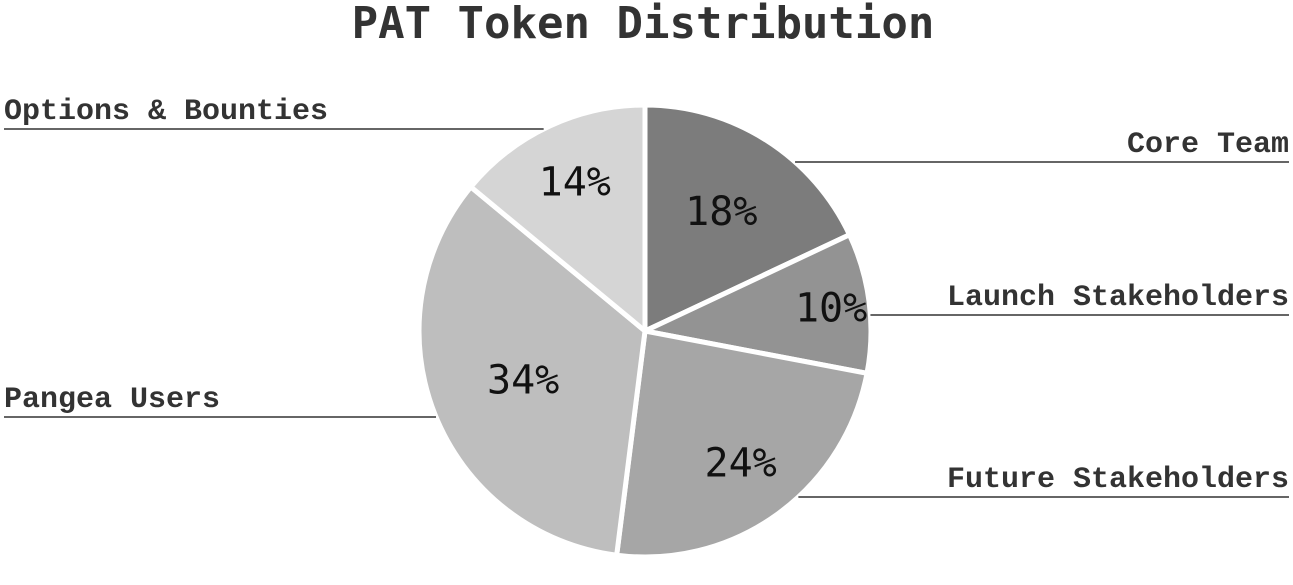 The width and height of the screenshot is (1293, 585). What do you see at coordinates (741, 464) in the screenshot?
I see `percent-label: 24%` at bounding box center [741, 464].